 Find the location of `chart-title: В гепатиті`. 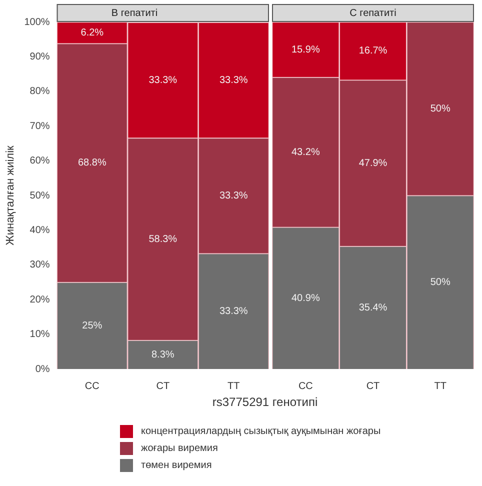

chart-title: В гепатиті is located at coordinates (134, 13).